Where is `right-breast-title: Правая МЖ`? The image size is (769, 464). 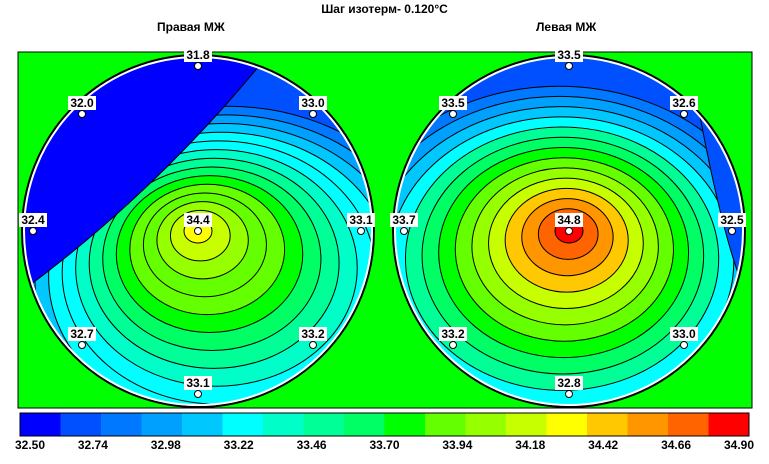 right-breast-title: Правая МЖ is located at coordinates (191, 27).